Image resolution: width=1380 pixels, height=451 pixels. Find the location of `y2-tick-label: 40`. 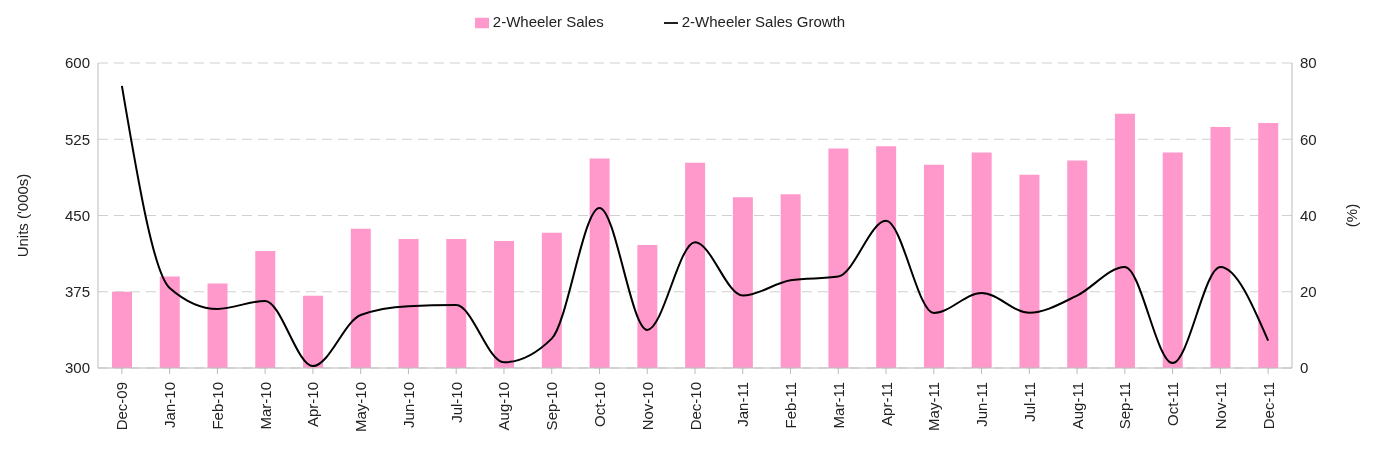

y2-tick-label: 40 is located at coordinates (1308, 215).